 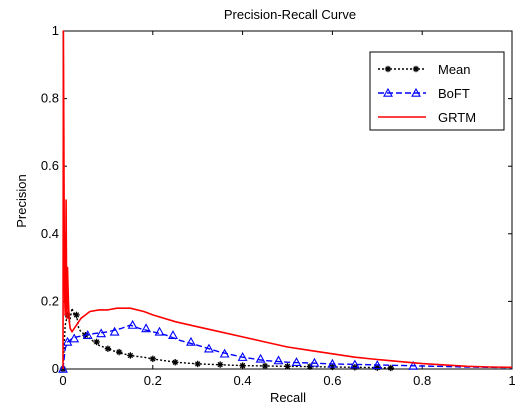 What do you see at coordinates (50, 98) in the screenshot?
I see `y-tick-label: 0.8` at bounding box center [50, 98].